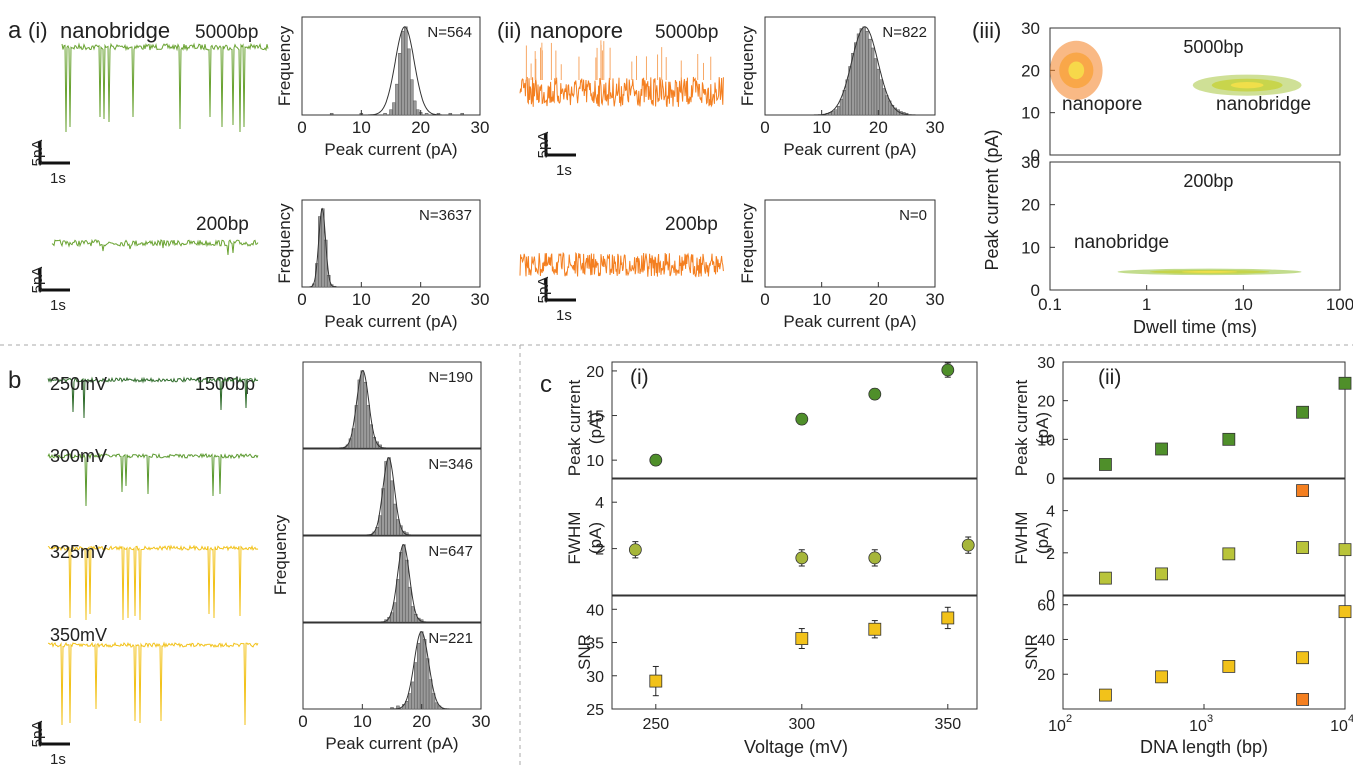 The height and width of the screenshot is (767, 1353). What do you see at coordinates (1195, 327) in the screenshot?
I see `dwell-time-axis-label: Dwell time (ms)` at bounding box center [1195, 327].